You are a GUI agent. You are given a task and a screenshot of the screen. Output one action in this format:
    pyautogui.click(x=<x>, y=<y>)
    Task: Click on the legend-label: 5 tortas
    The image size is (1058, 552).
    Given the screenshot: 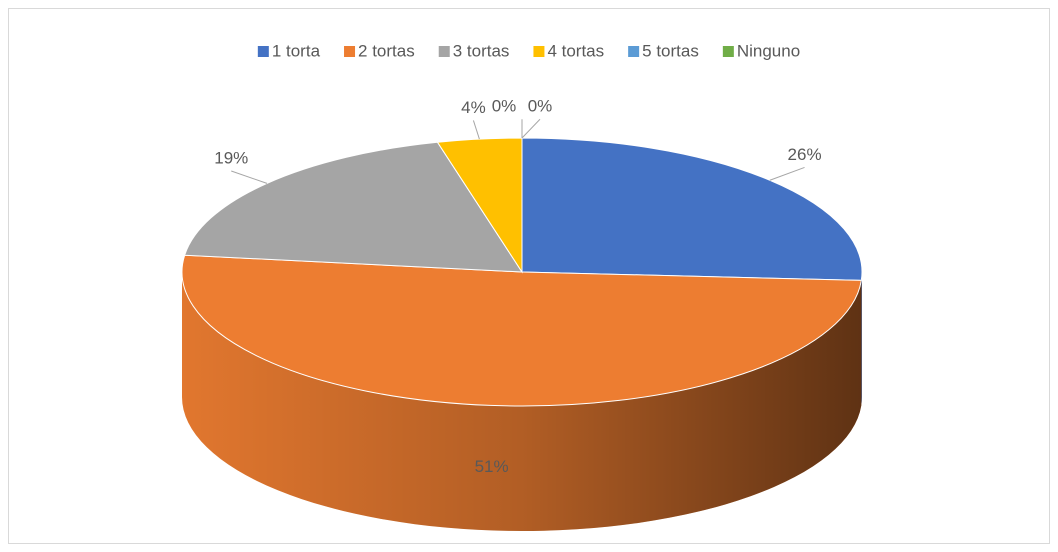 What is the action you would take?
    pyautogui.click(x=670, y=50)
    